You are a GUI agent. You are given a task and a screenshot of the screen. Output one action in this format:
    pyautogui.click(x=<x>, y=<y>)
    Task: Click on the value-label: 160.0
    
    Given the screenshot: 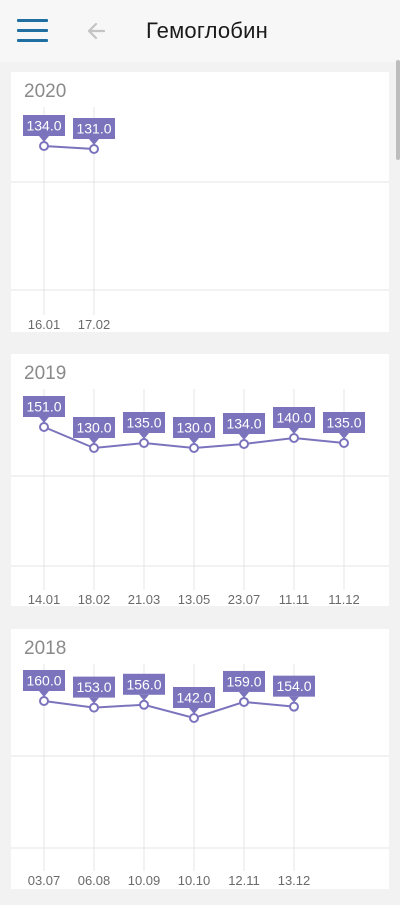 What is the action you would take?
    pyautogui.click(x=43, y=681)
    